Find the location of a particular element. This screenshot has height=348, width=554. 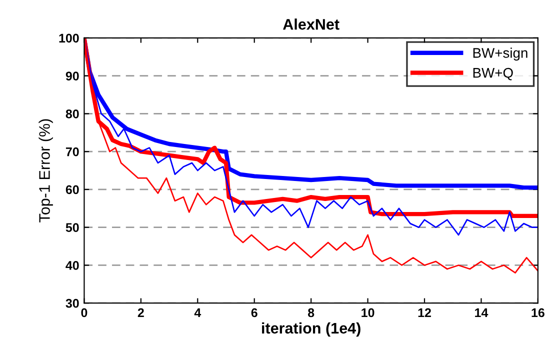

x-tick-label: 10 is located at coordinates (368, 313).